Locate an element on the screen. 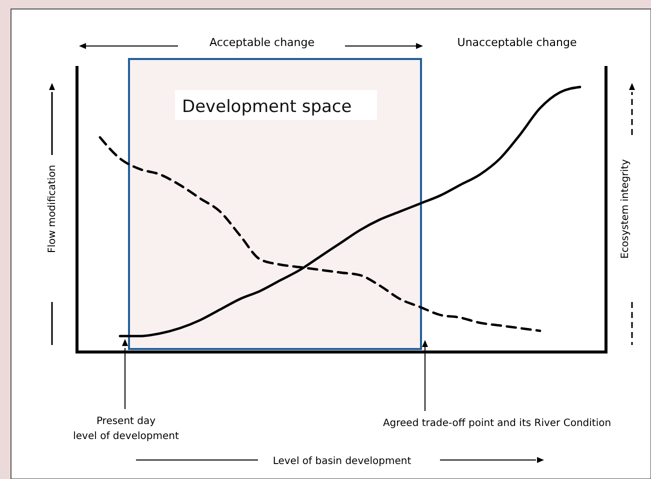 The image size is (651, 479). text: Level of basin development is located at coordinates (342, 461).